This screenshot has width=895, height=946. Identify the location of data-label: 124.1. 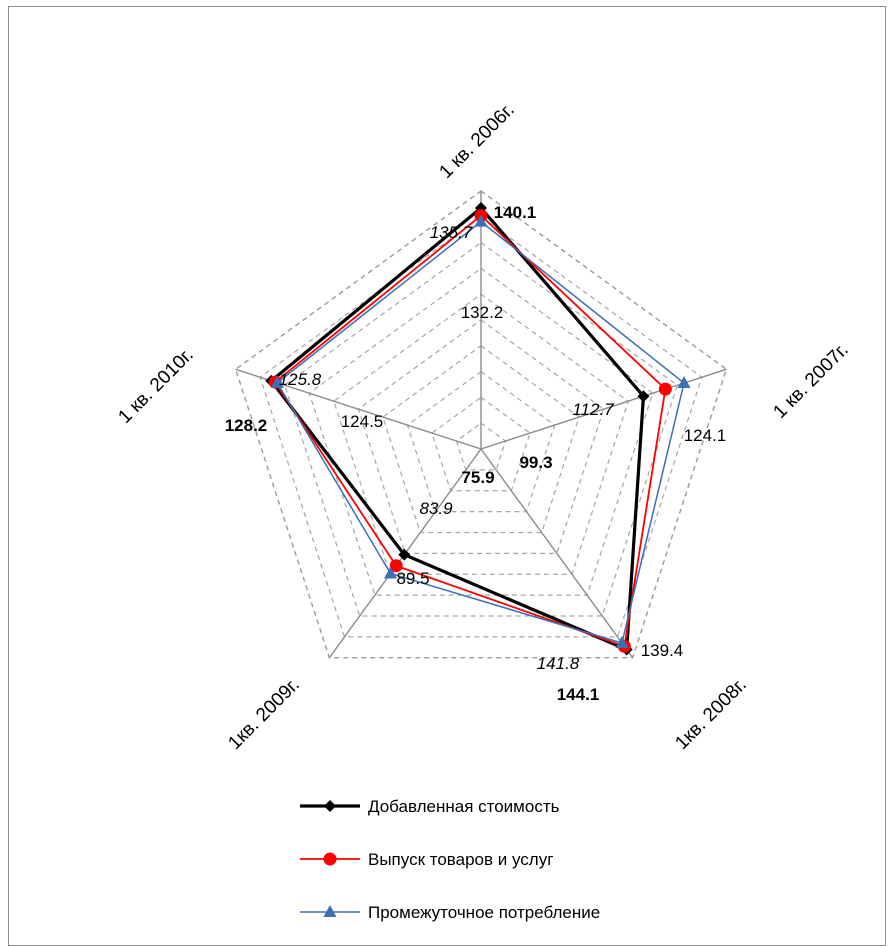
(705, 435).